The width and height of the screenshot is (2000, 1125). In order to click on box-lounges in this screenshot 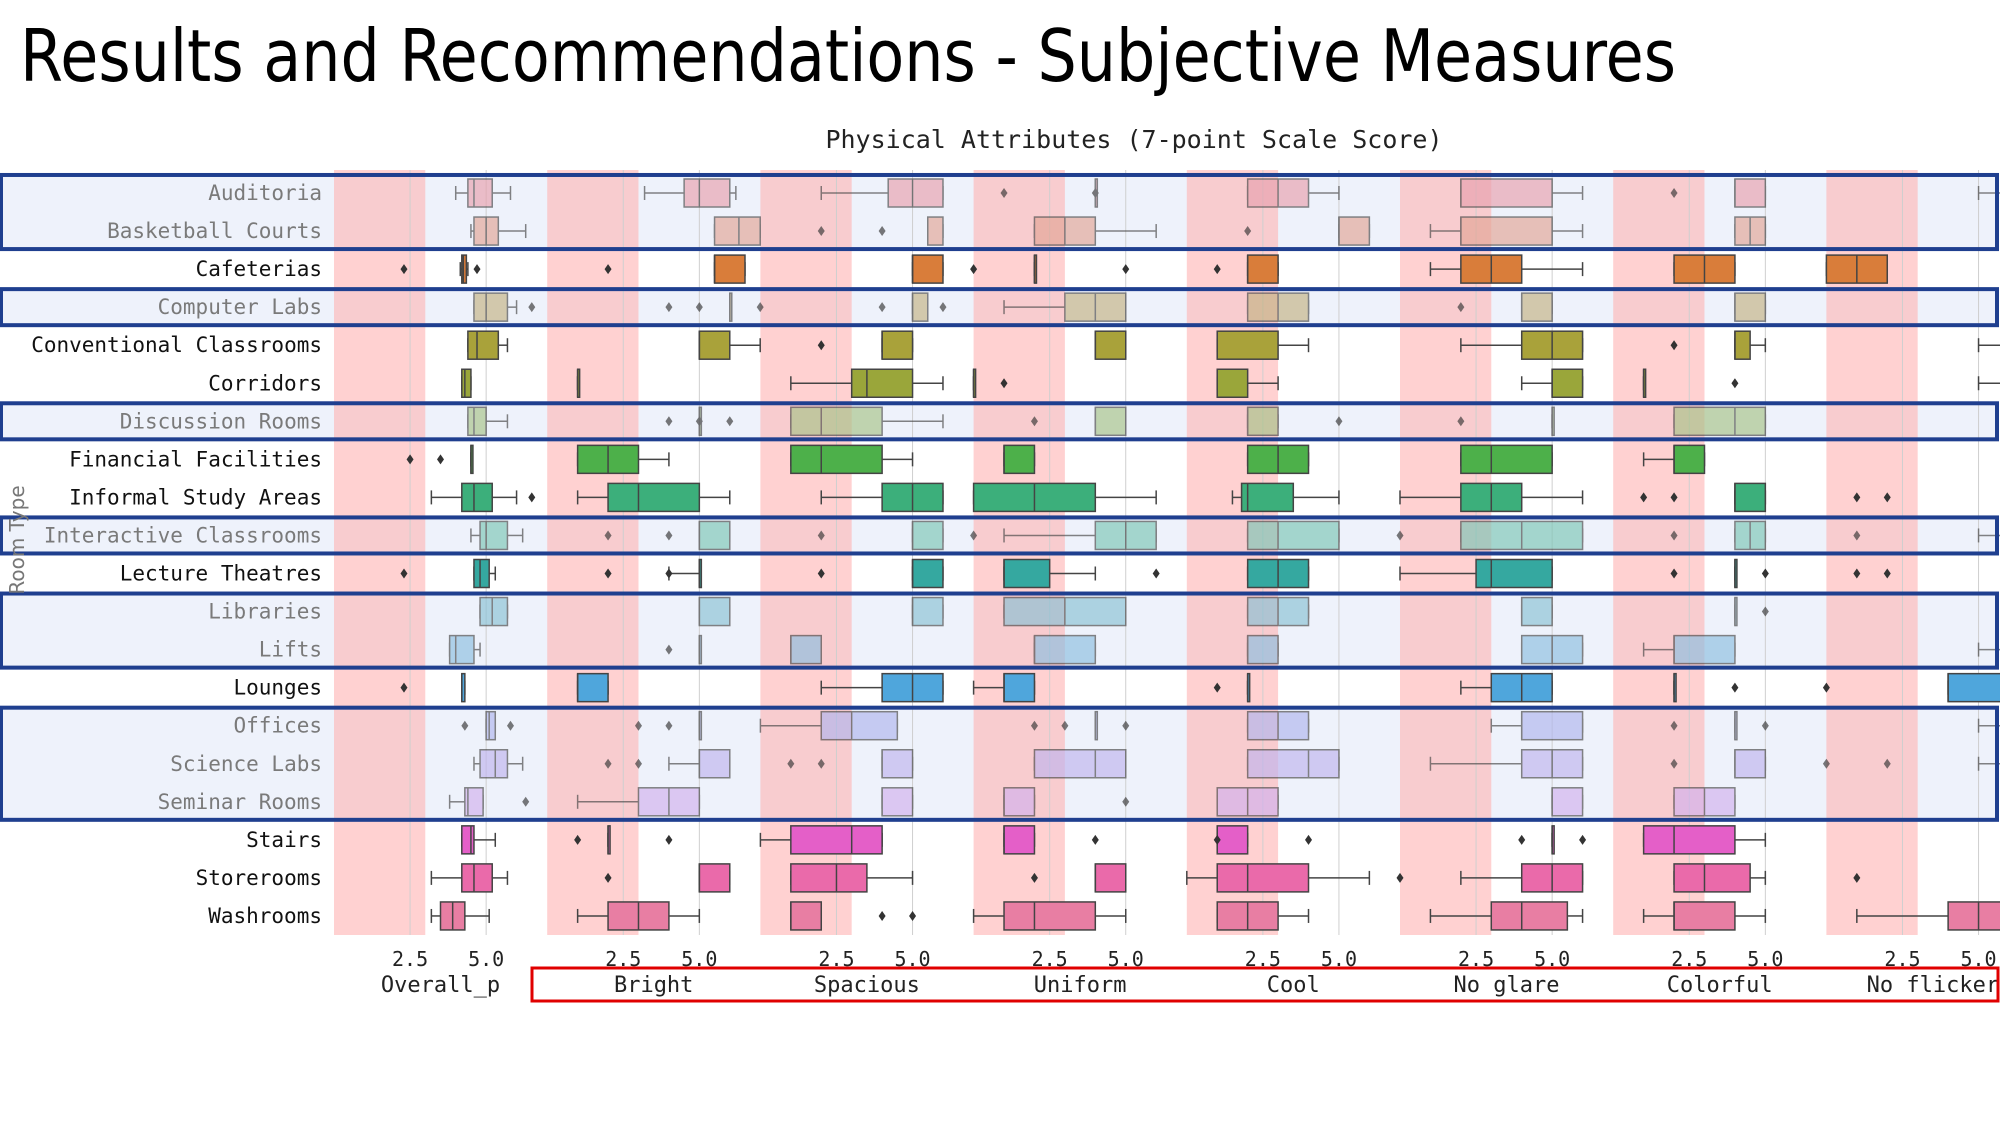, I will do `click(1004, 687)`.